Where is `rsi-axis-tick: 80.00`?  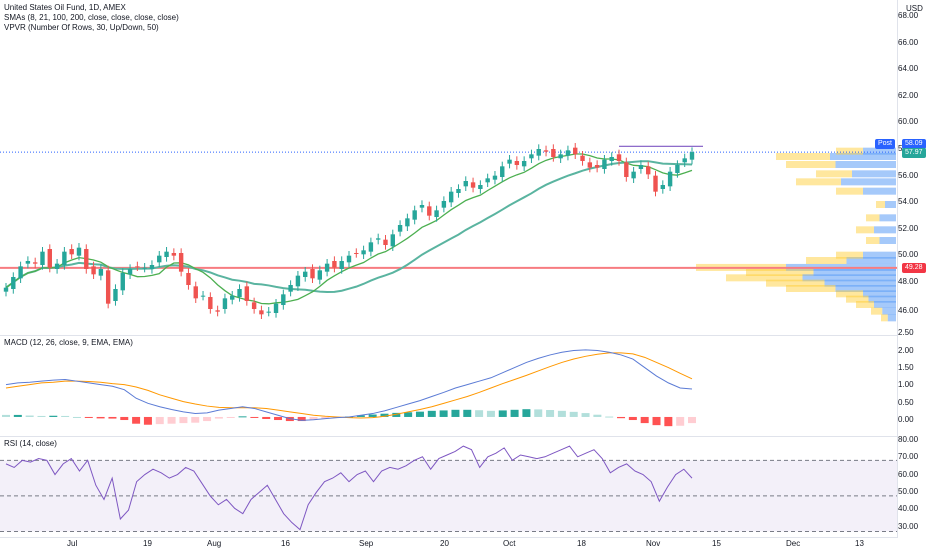
rsi-axis-tick: 80.00 is located at coordinates (908, 439).